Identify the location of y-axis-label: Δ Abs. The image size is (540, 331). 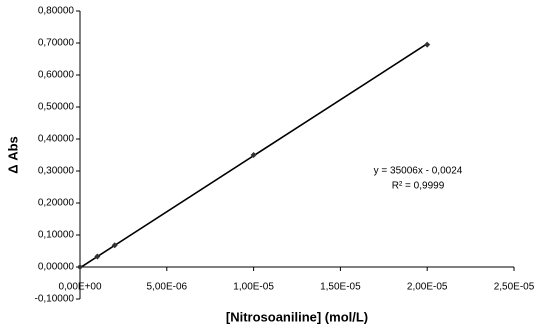
(12, 155).